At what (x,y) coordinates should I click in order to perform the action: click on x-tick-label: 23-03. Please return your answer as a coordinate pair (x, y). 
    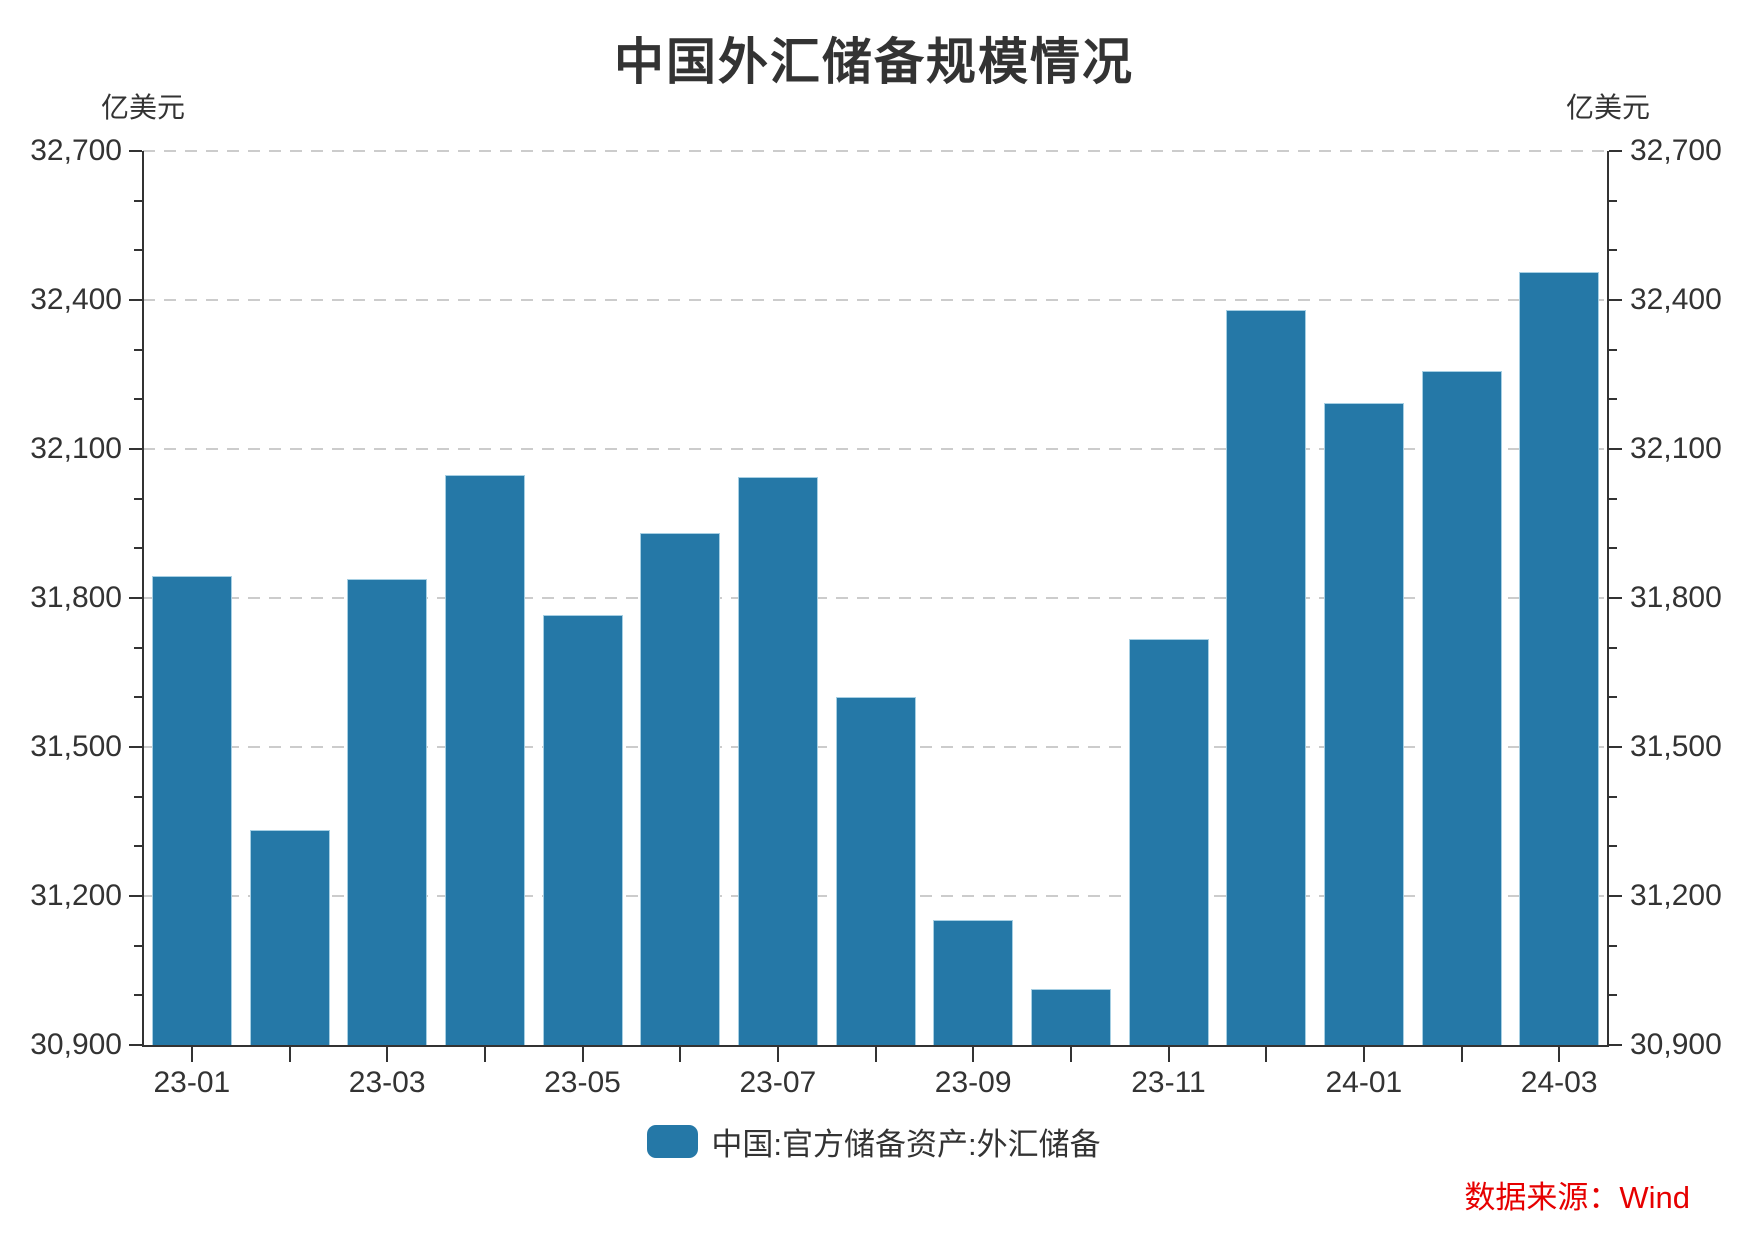
    Looking at the image, I should click on (387, 1082).